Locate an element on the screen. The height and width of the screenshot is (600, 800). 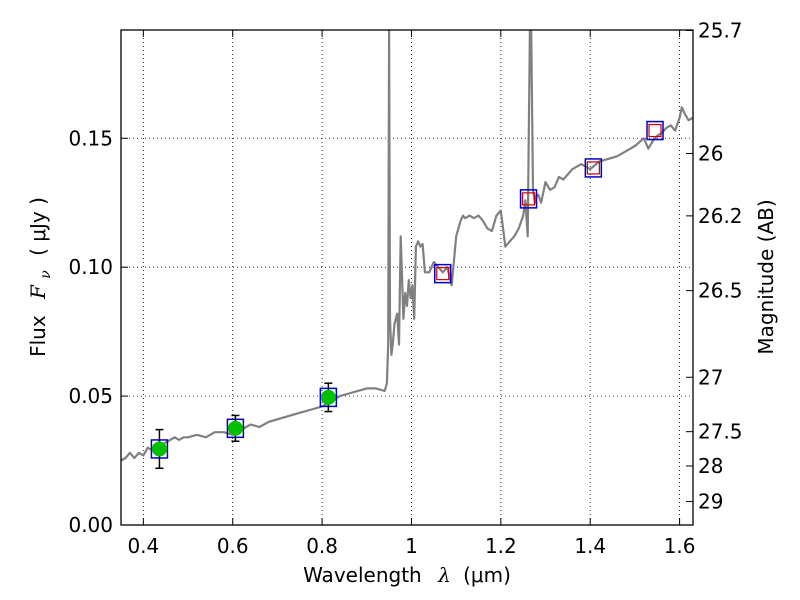
x-tick-label: 0.8 is located at coordinates (322, 546).